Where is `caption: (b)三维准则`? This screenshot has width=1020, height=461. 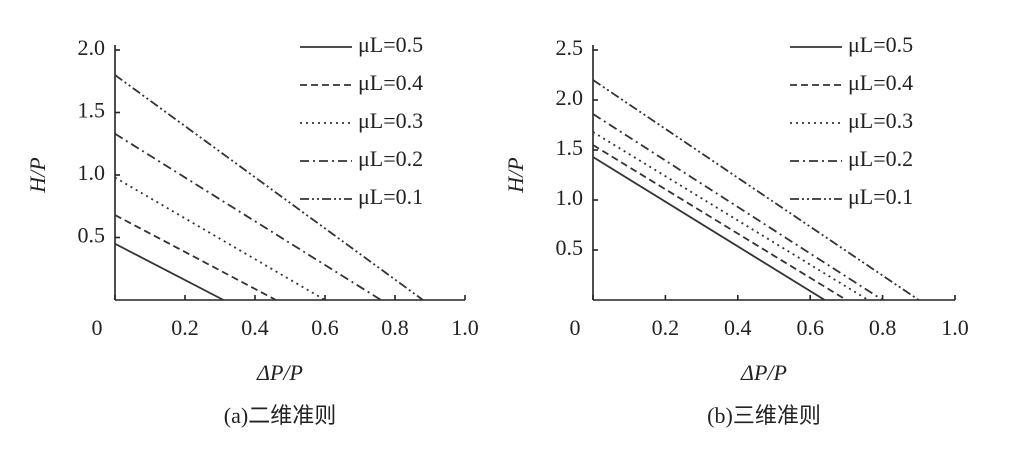 caption: (b)三维准则 is located at coordinates (764, 415).